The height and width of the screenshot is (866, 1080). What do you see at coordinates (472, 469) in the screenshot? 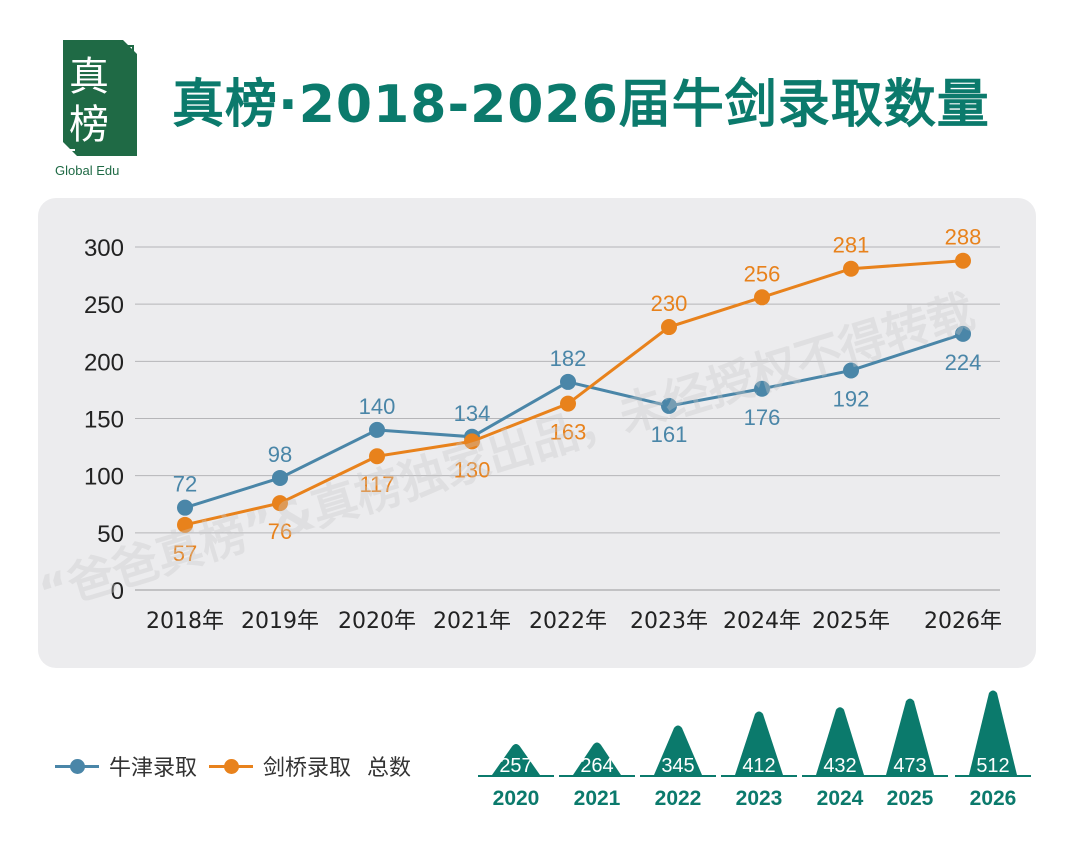
I see `data-label: 130` at bounding box center [472, 469].